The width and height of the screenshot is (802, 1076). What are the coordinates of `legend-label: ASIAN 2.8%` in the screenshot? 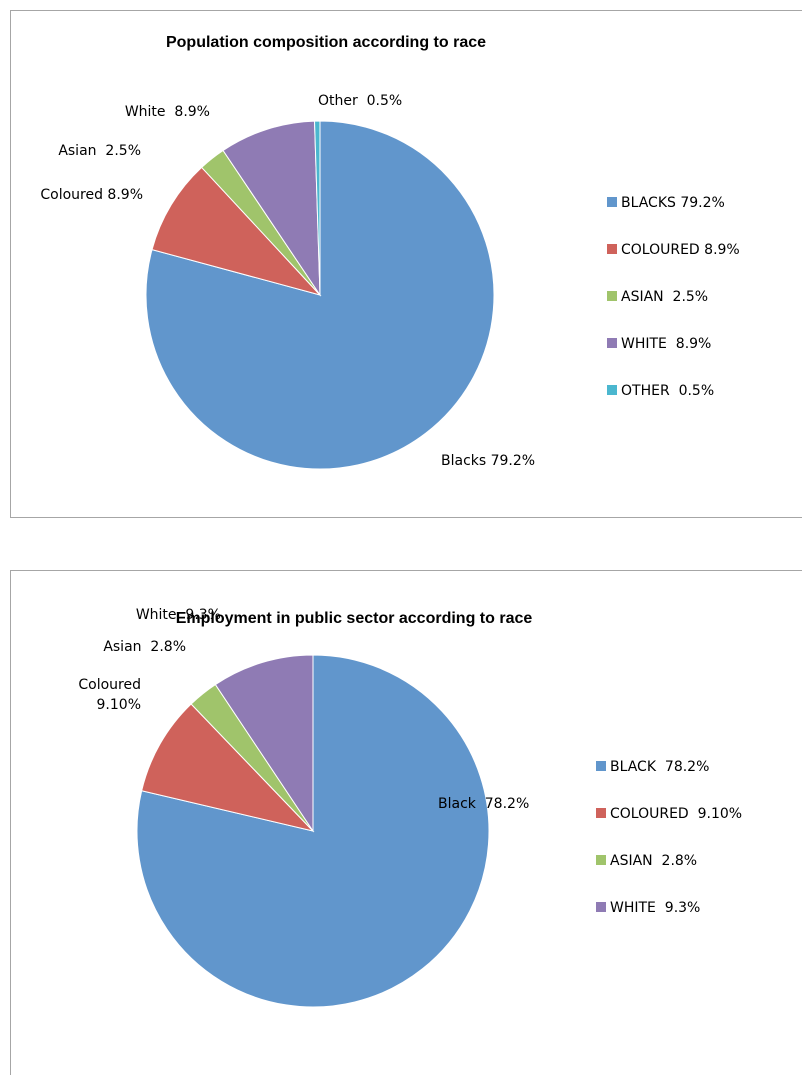 It's located at (653, 861).